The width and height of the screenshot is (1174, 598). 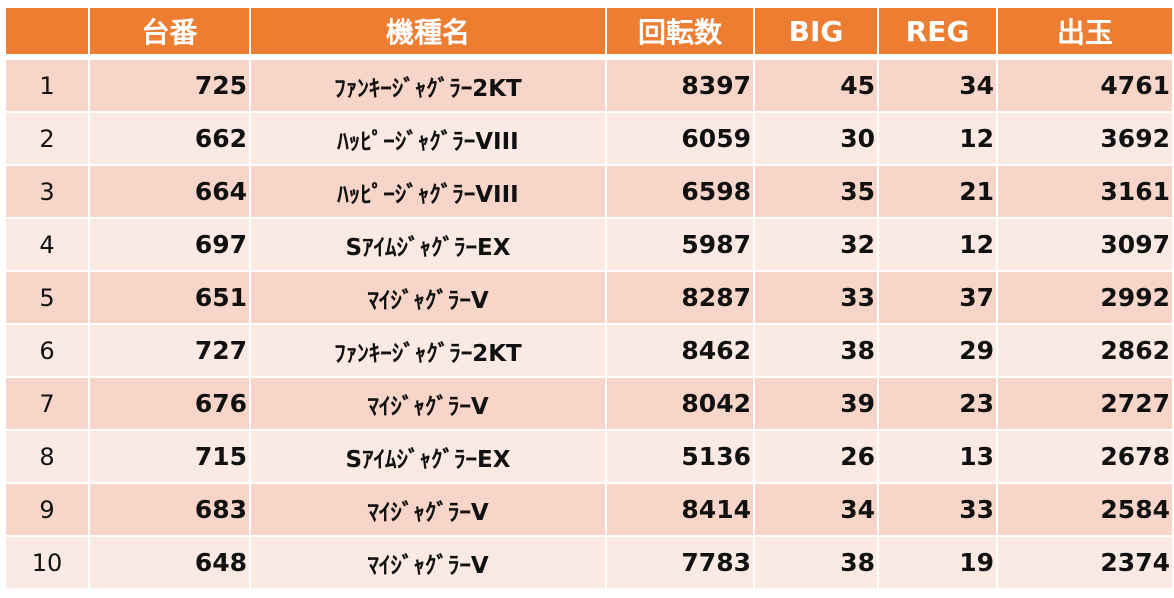 What do you see at coordinates (48, 244) in the screenshot?
I see `rank-cell: 4` at bounding box center [48, 244].